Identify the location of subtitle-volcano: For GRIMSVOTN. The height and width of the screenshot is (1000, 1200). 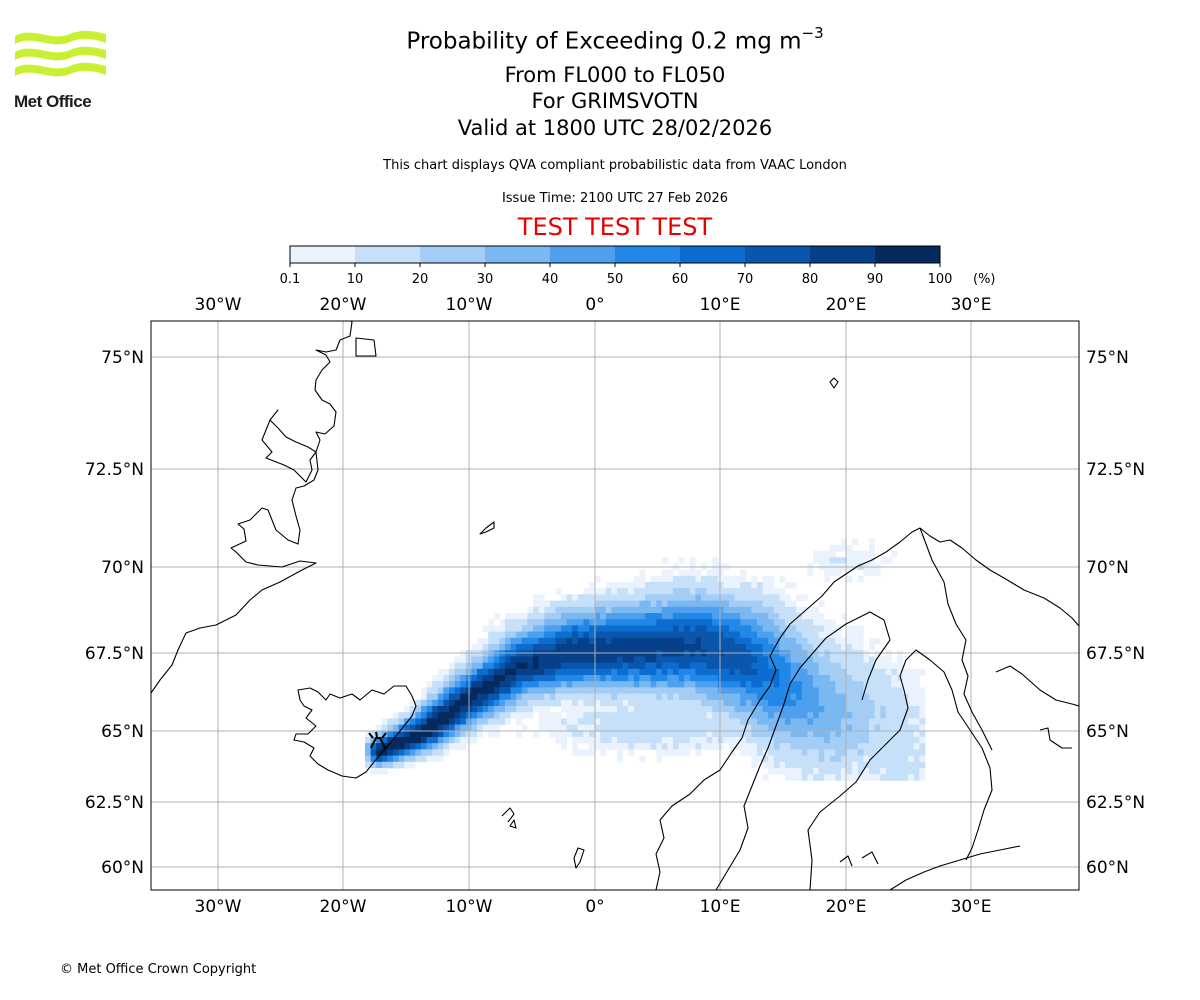
(615, 101).